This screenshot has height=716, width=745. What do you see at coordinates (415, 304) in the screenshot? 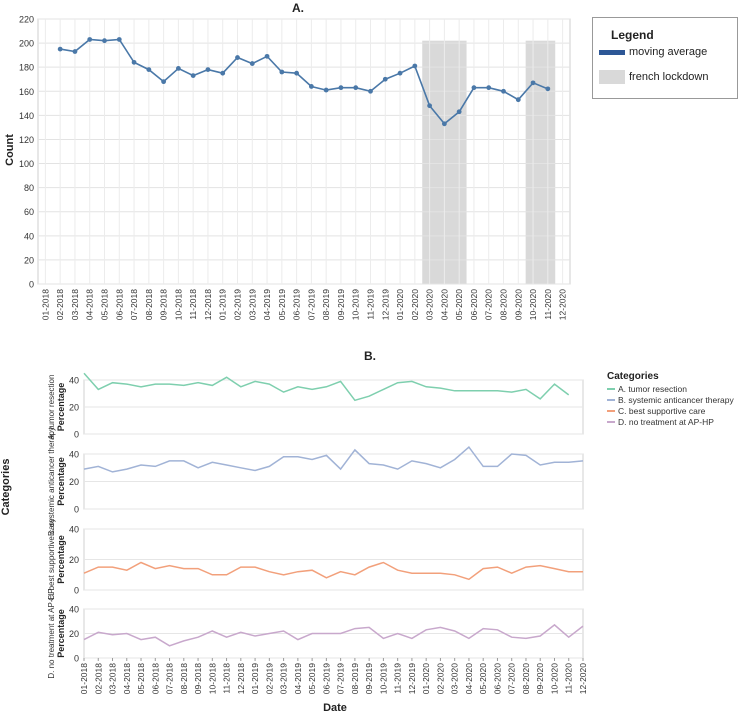
I see `chart-a-x-tick-label: 02-2020` at bounding box center [415, 304].